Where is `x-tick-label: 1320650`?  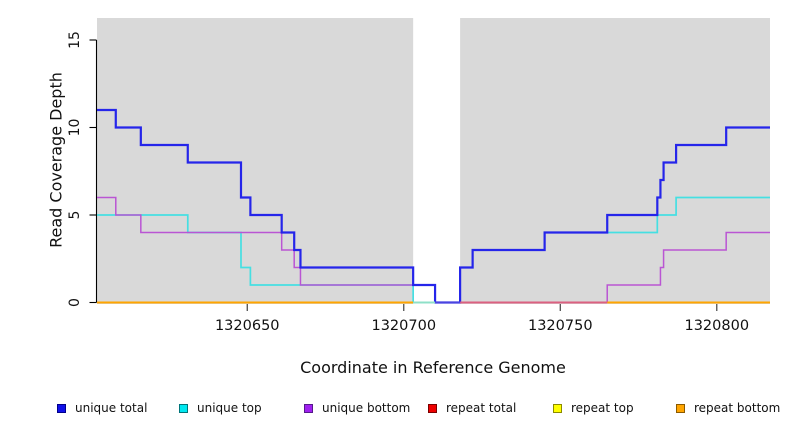 x-tick-label: 1320650 is located at coordinates (247, 326).